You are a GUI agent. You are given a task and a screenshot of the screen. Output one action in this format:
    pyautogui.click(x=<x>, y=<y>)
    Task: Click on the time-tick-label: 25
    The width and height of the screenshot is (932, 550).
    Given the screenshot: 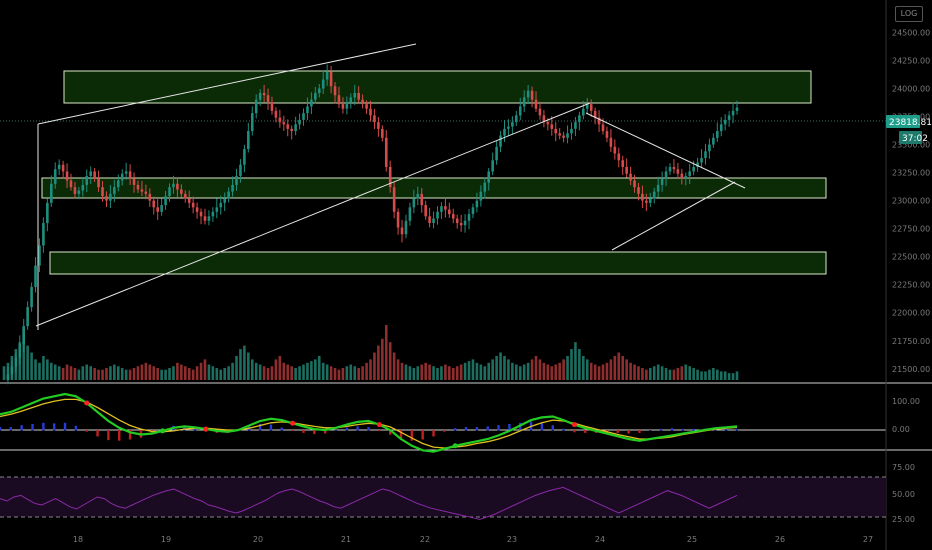 What is the action you would take?
    pyautogui.click(x=692, y=539)
    